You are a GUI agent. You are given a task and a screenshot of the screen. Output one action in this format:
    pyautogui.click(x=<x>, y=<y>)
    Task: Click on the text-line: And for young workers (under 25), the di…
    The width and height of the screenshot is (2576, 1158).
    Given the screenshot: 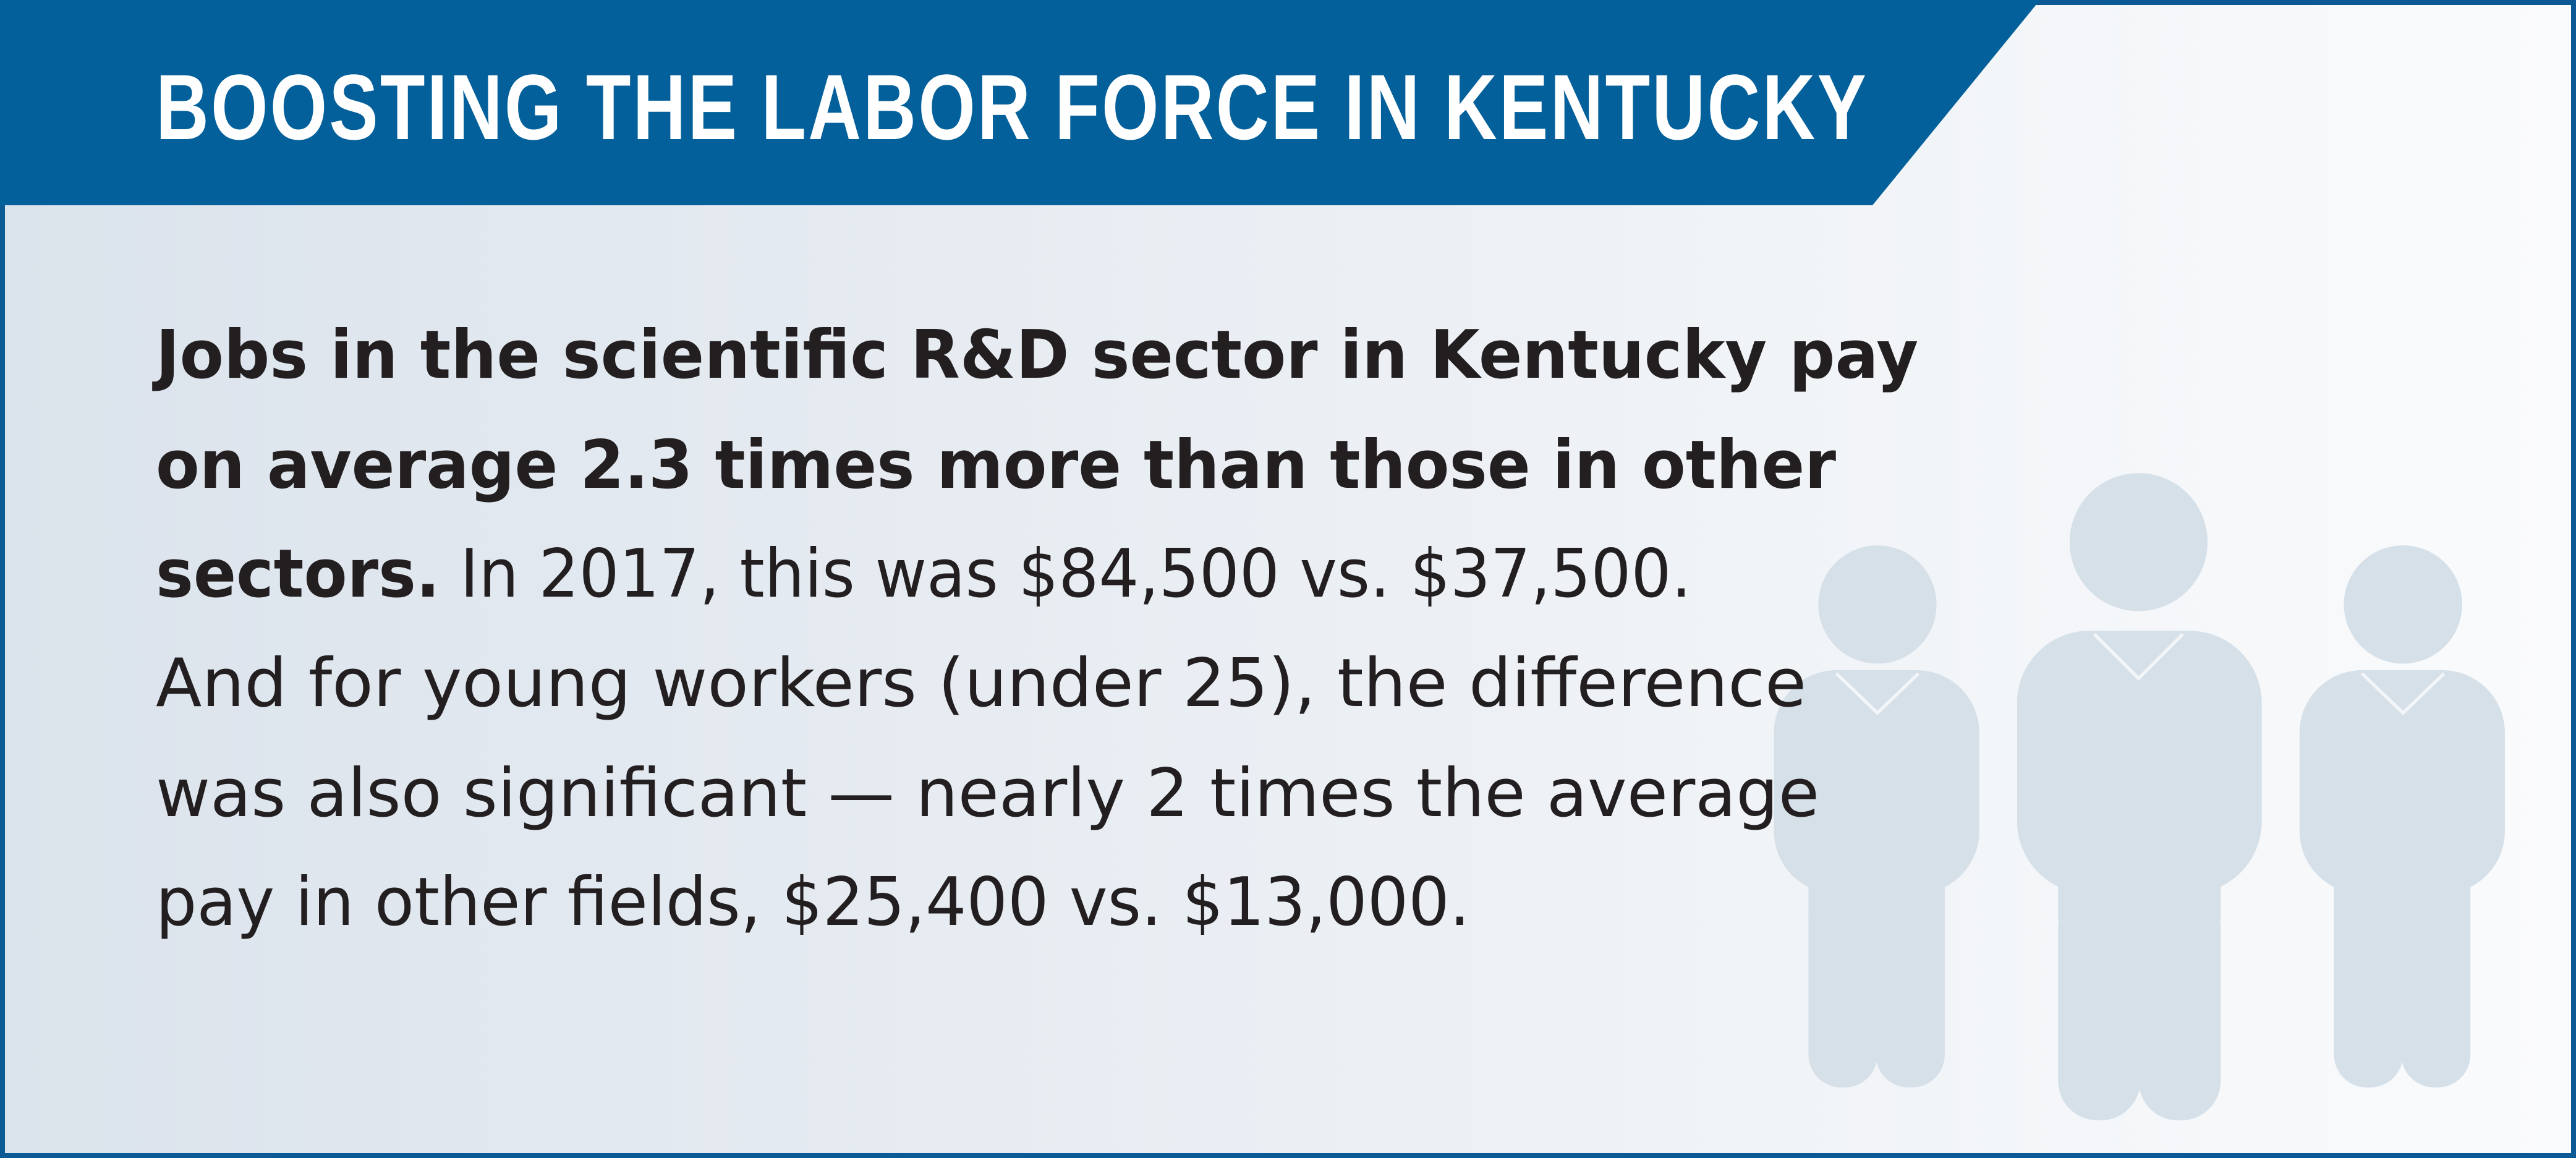 What is the action you would take?
    pyautogui.click(x=981, y=683)
    